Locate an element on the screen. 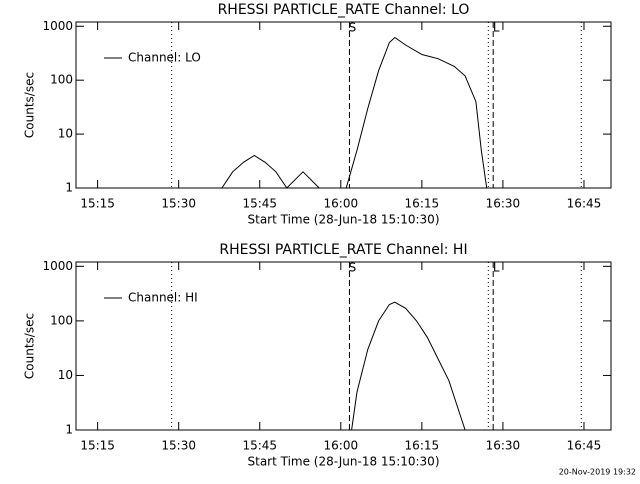 This screenshot has height=484, width=640. chart-title: RHESSI PARTICLE_RATE Channel: LO is located at coordinates (344, 10).